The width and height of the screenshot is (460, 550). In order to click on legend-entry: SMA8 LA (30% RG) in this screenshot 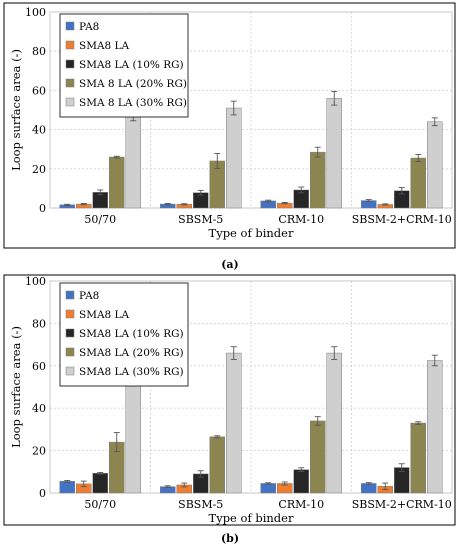, I will do `click(131, 372)`.